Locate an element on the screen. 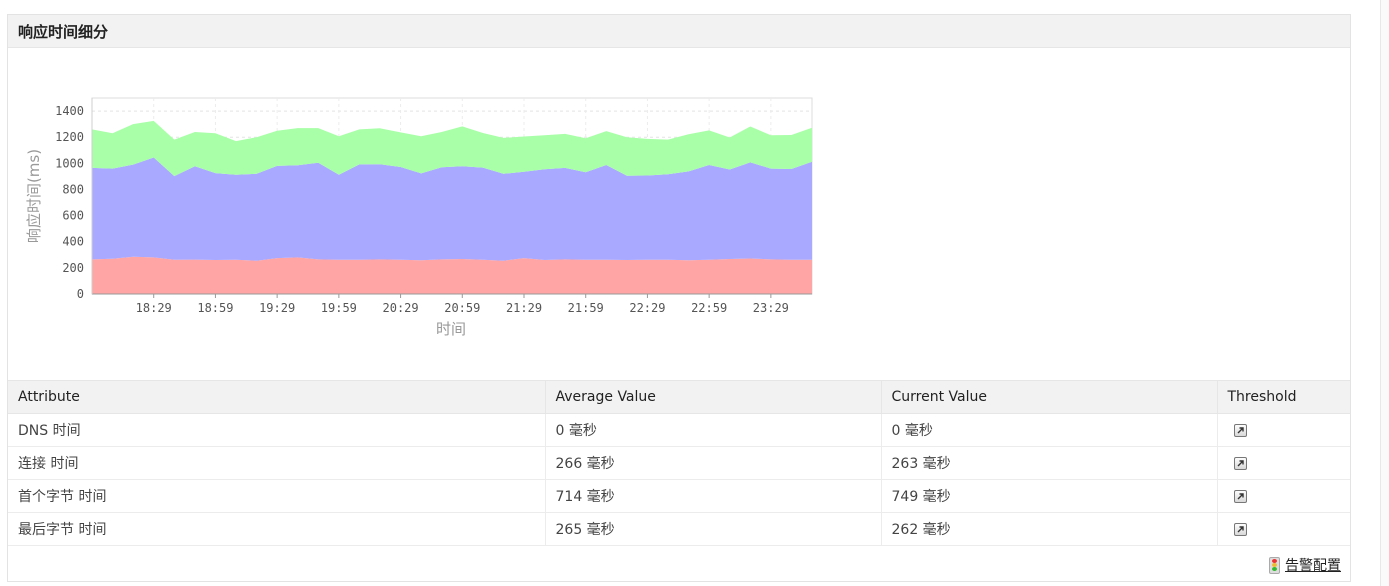 The width and height of the screenshot is (1389, 586). average-cell: 0 毫秒 is located at coordinates (713, 430).